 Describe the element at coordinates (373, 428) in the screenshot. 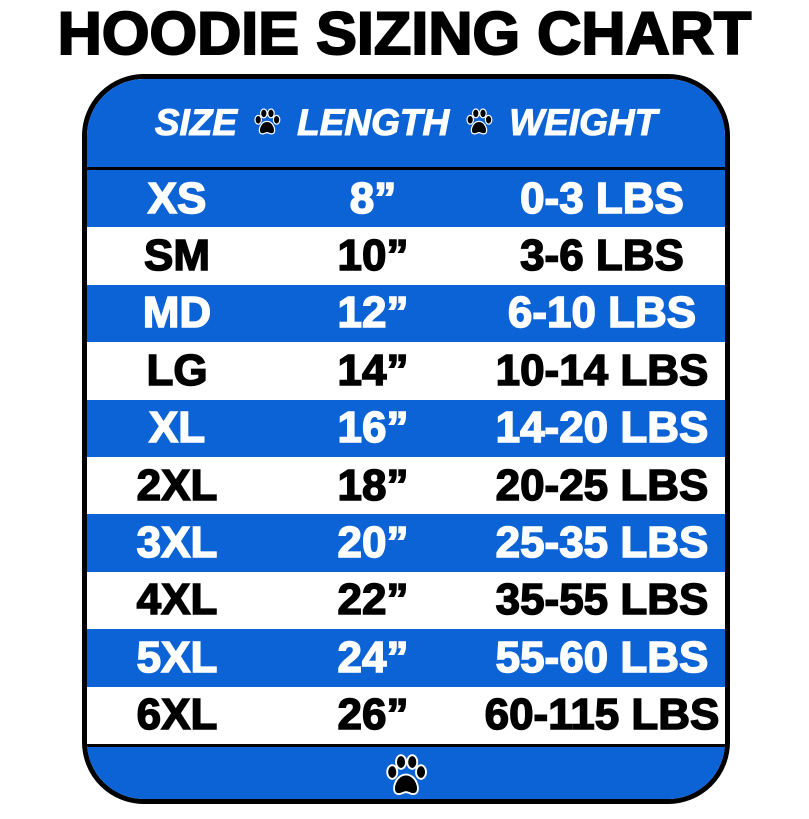

I see `length-cell: 16”` at that location.